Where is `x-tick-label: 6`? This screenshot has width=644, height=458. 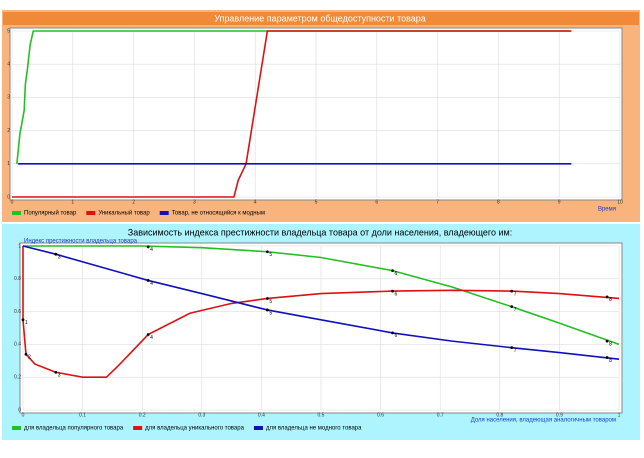 x-tick-label: 6 is located at coordinates (376, 202).